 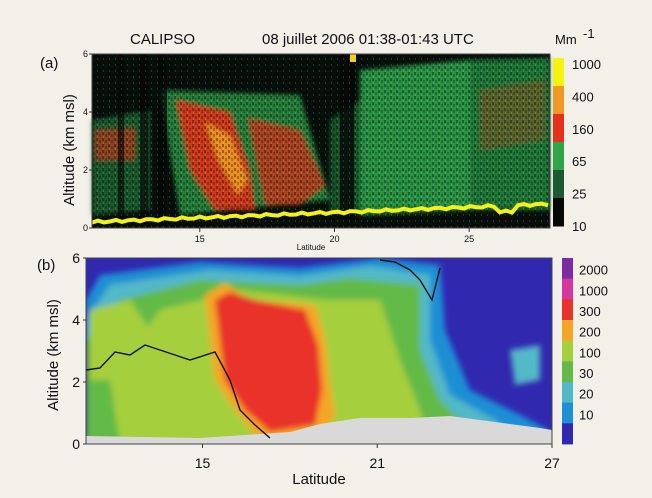 I want to click on panel-a-colorbar-exponent: -1, so click(x=589, y=33).